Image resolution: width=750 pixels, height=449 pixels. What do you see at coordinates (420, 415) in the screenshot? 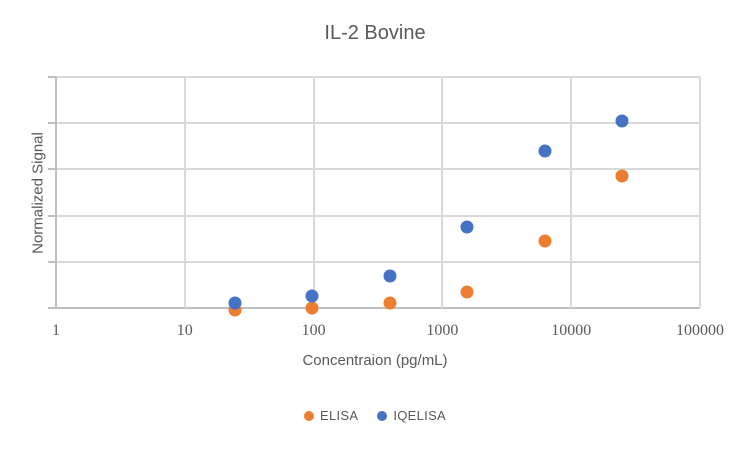
I see `legend-label-iqelisa: IQELISA` at bounding box center [420, 415].